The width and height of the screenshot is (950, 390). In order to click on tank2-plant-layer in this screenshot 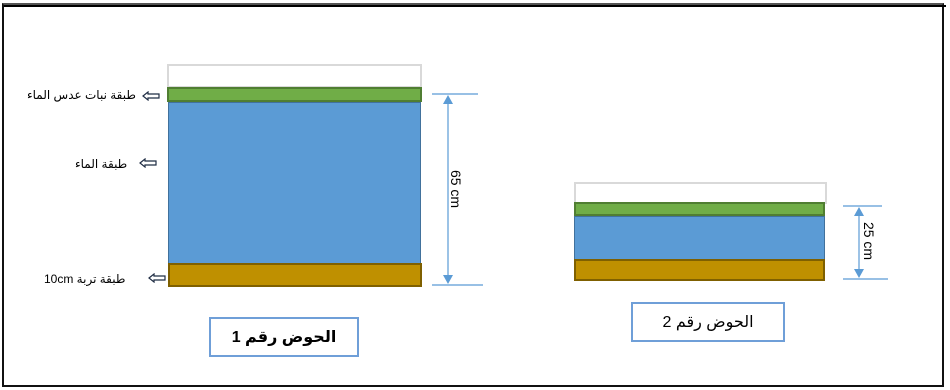, I will do `click(699, 209)`.